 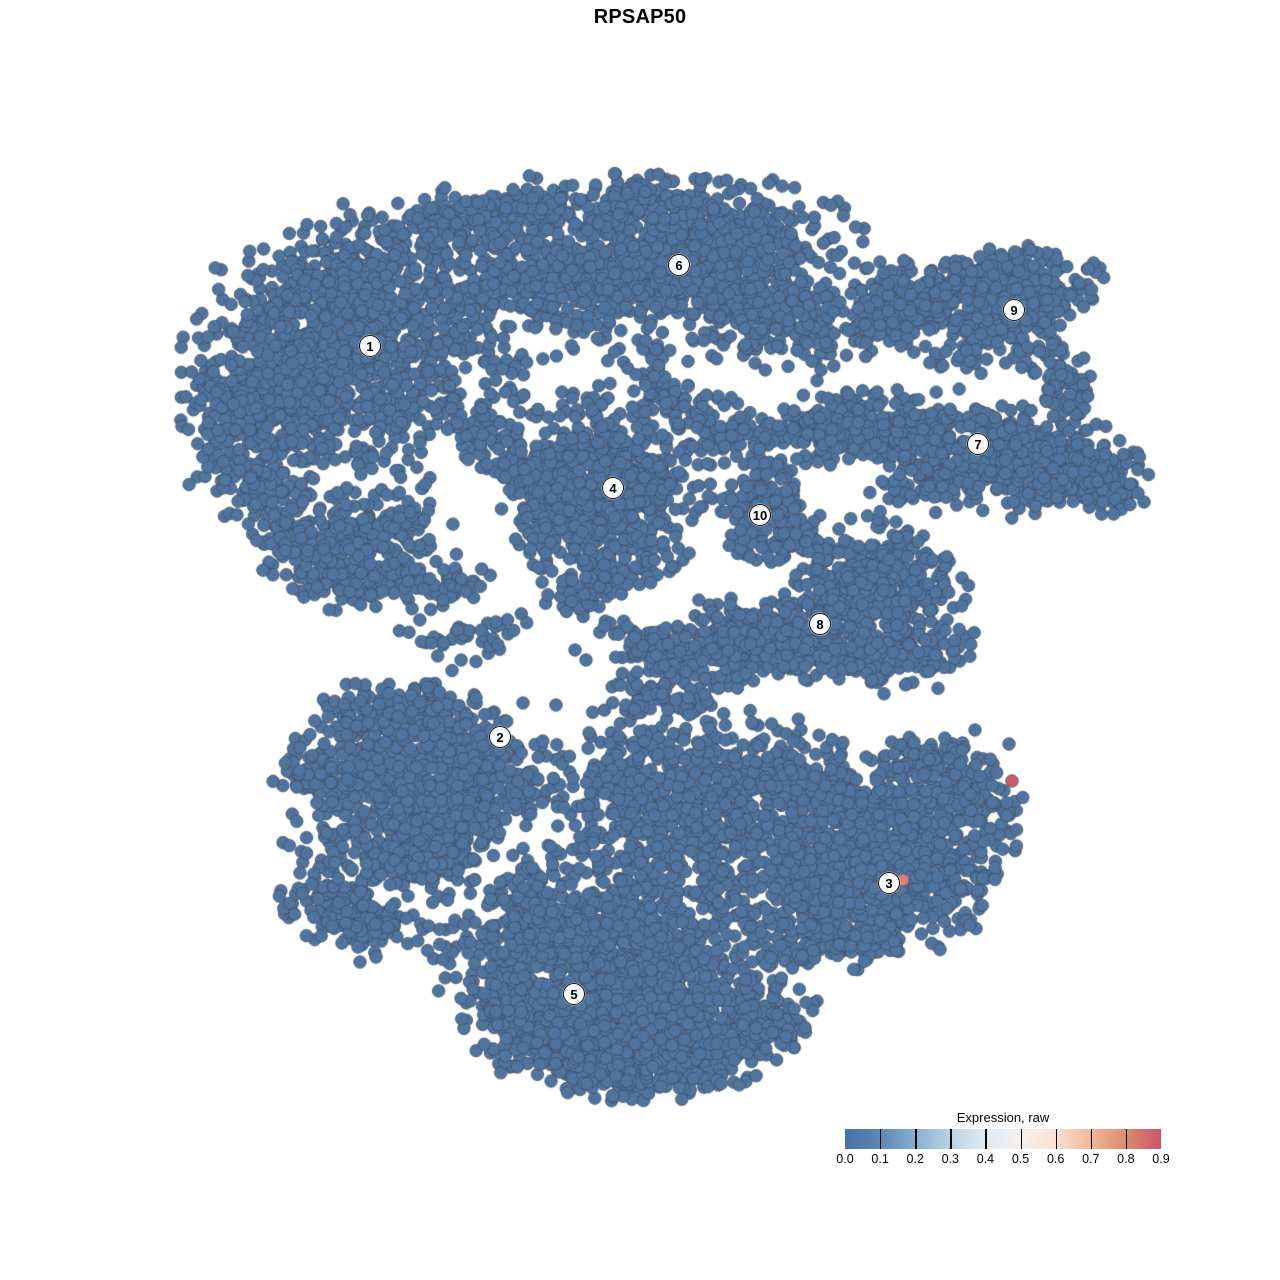 I want to click on cluster-label-4: 4, so click(x=613, y=488).